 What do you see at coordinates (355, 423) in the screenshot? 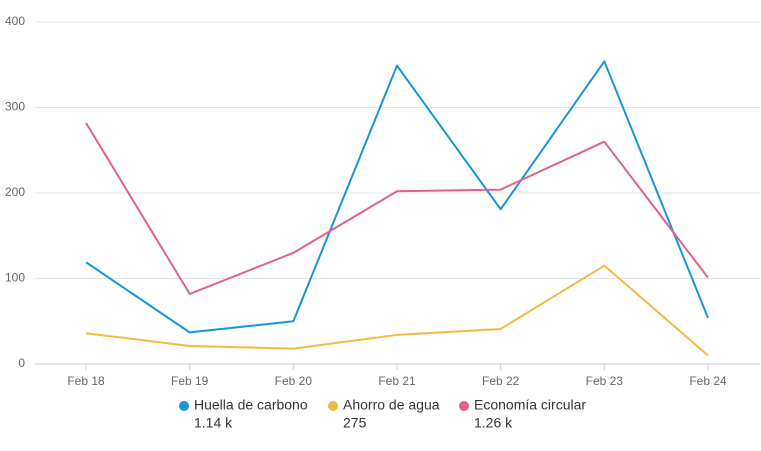
I see `legend-summary: 275` at bounding box center [355, 423].